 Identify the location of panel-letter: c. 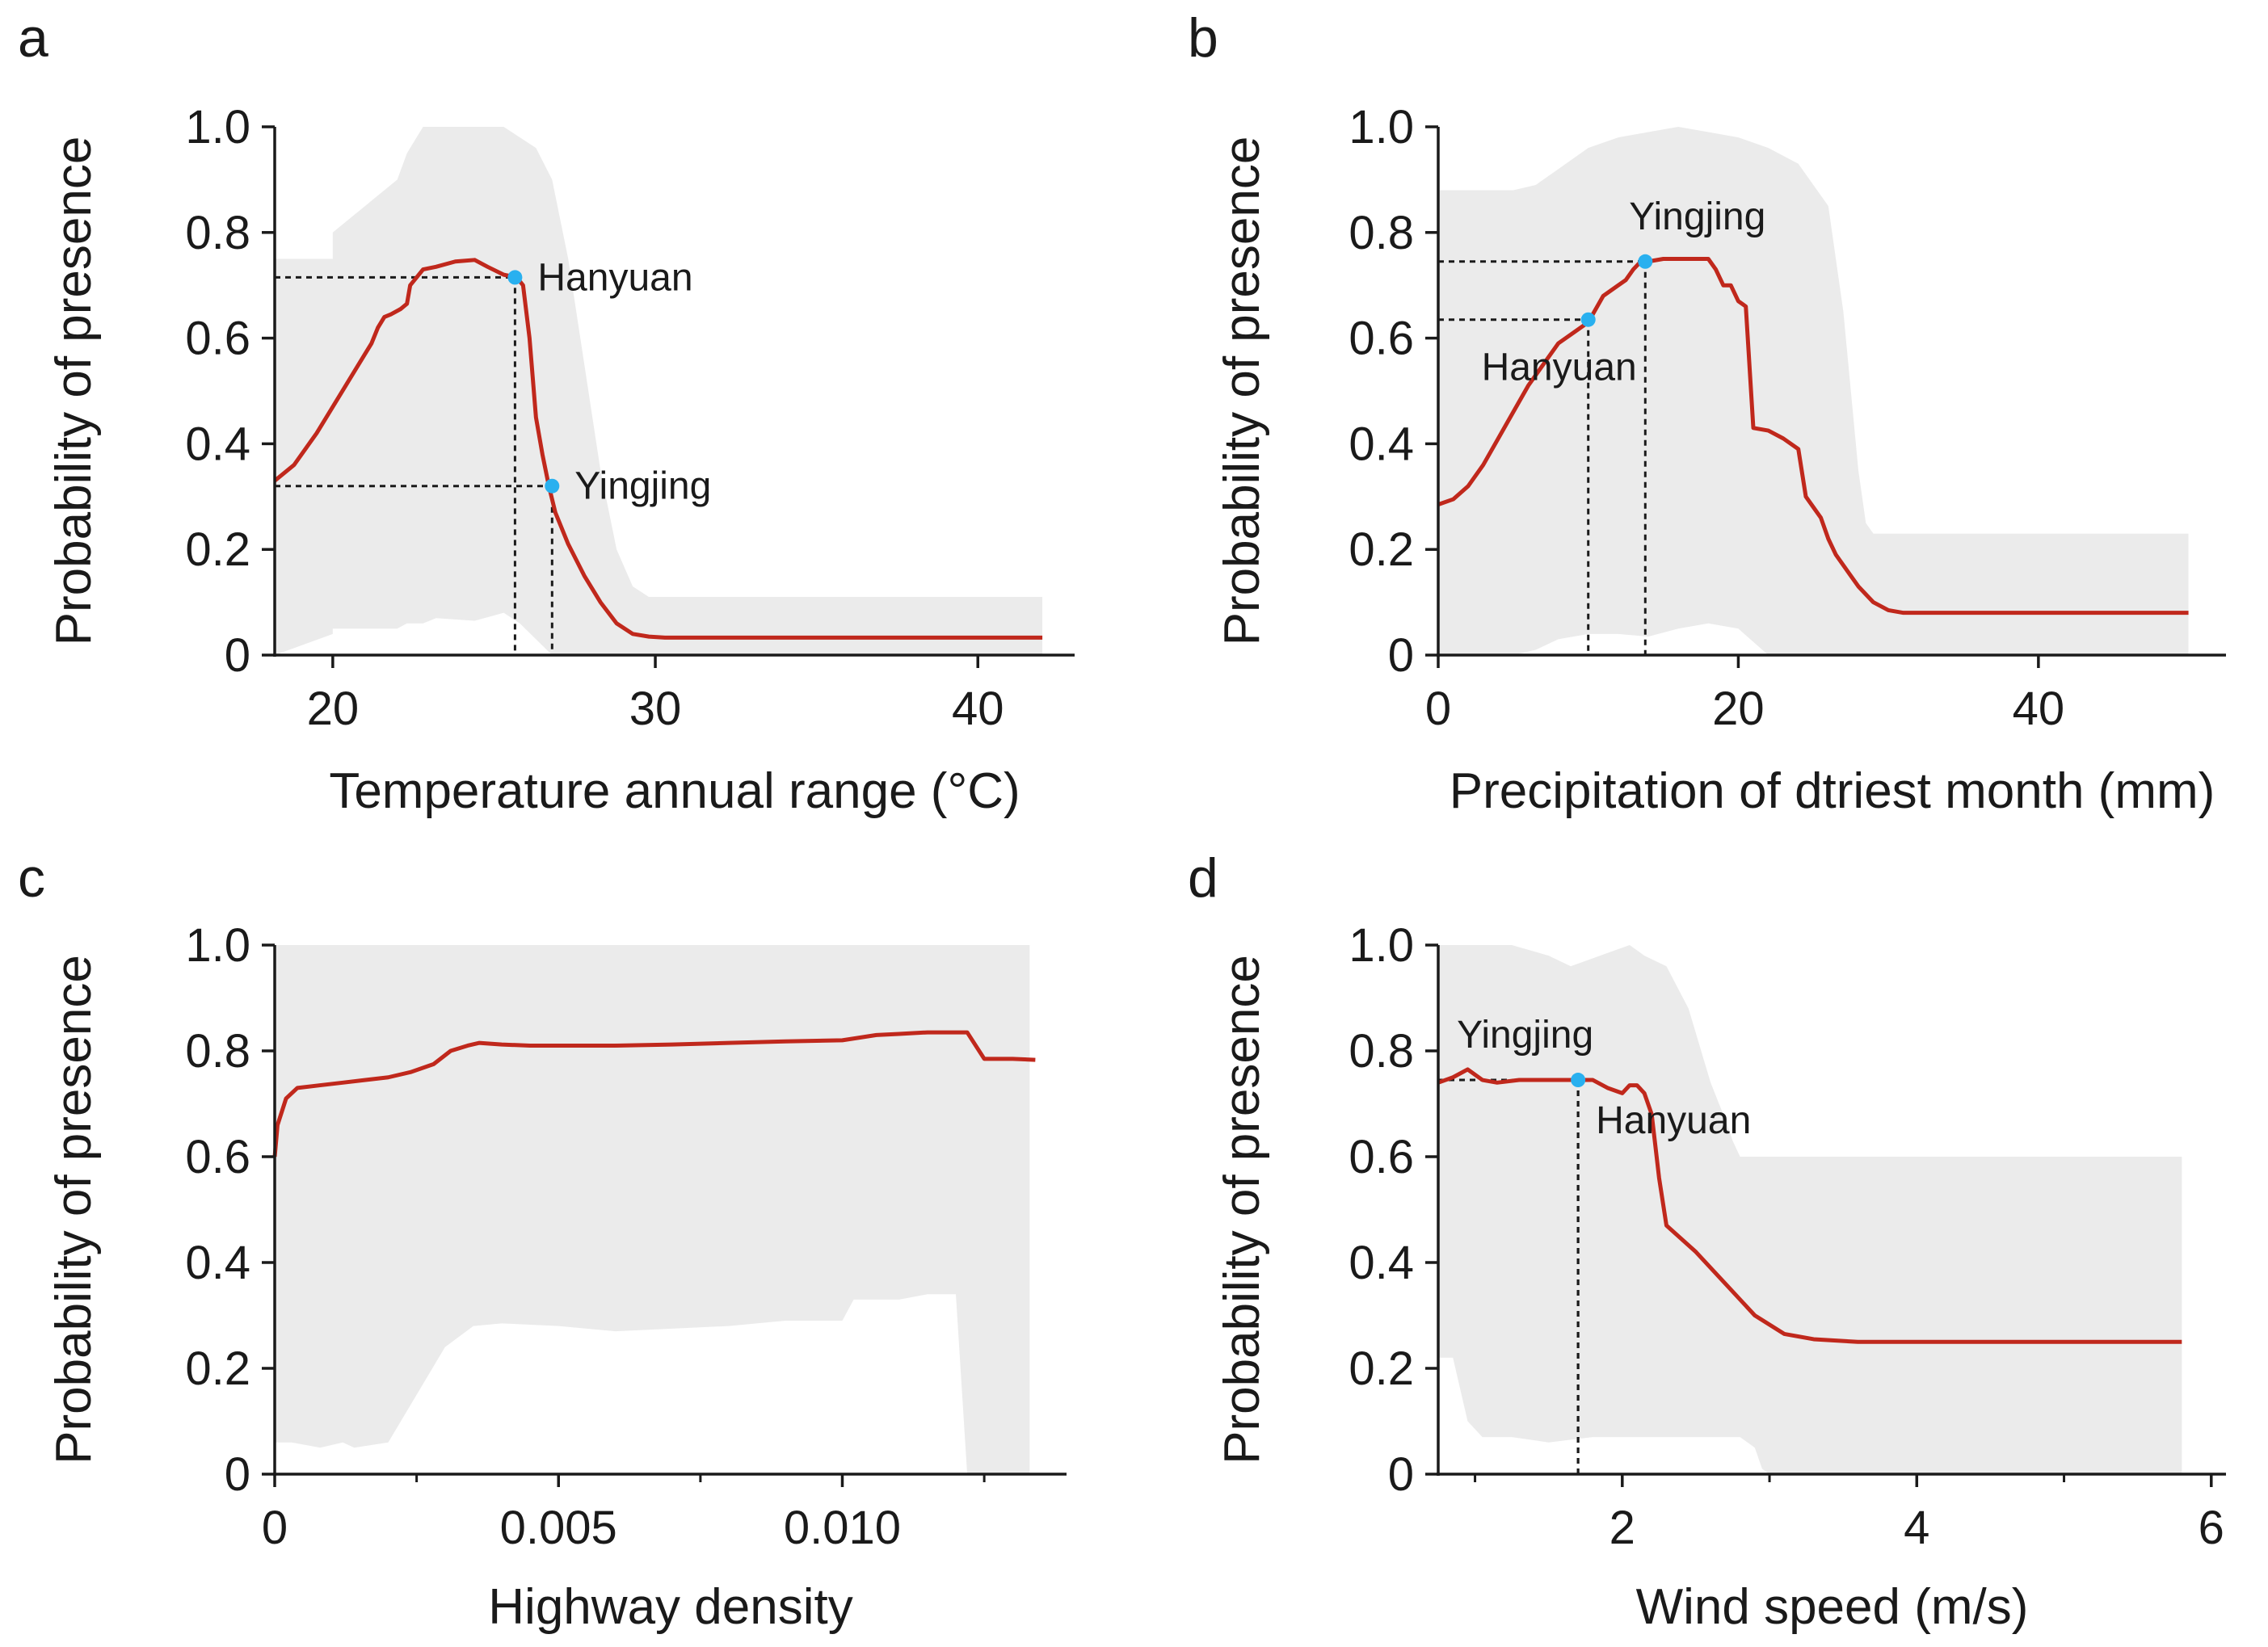
(31, 878).